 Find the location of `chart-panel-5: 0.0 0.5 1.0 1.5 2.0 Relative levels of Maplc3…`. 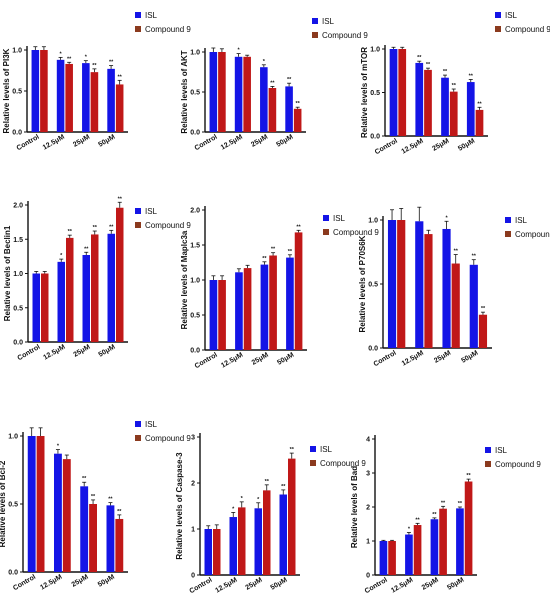

chart-panel-5: 0.0 0.5 1.0 1.5 2.0 Relative levels of Maplc3… is located at coordinates (279, 288).